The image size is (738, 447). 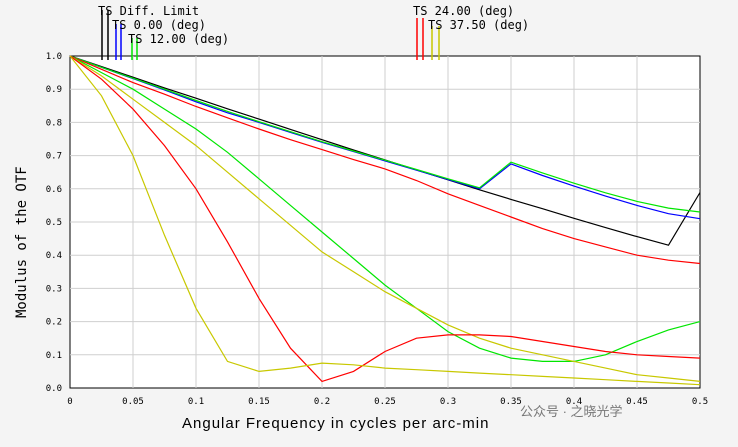 I want to click on y-axis-label: Modulus of the OTF, so click(x=22, y=242).